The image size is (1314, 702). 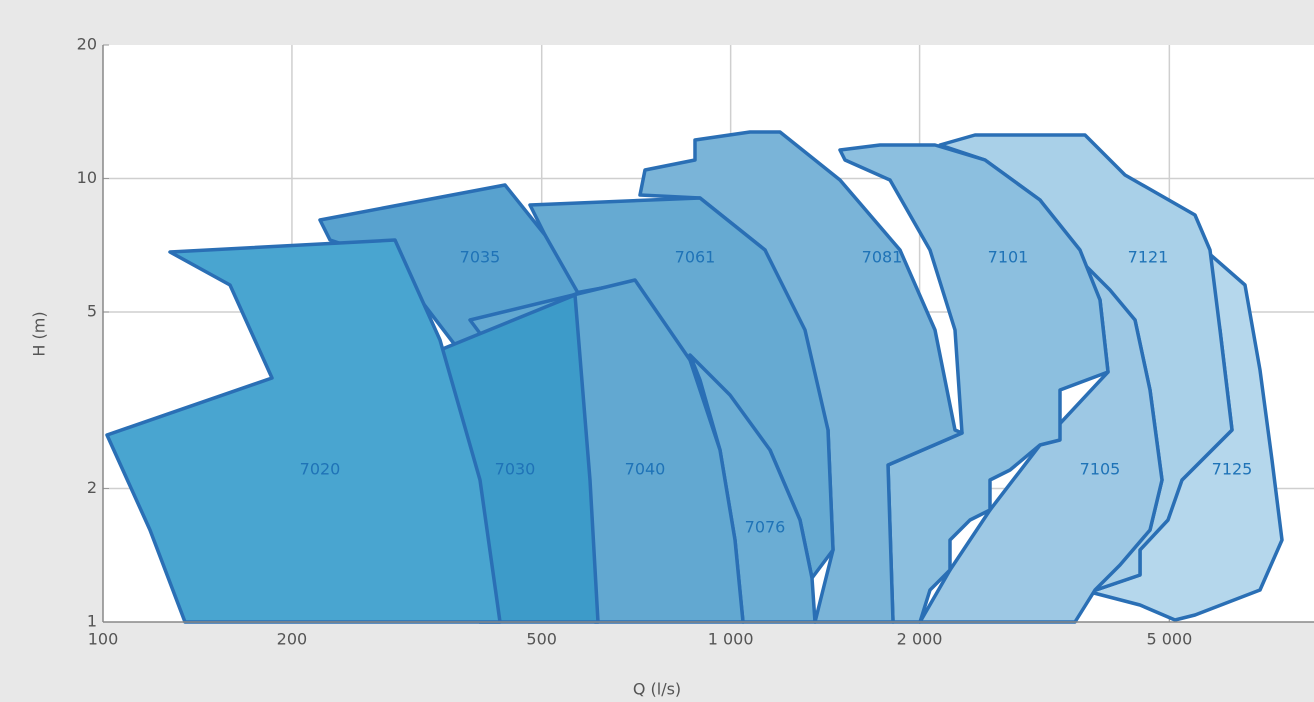 What do you see at coordinates (765, 527) in the screenshot?
I see `region-label: 7076` at bounding box center [765, 527].